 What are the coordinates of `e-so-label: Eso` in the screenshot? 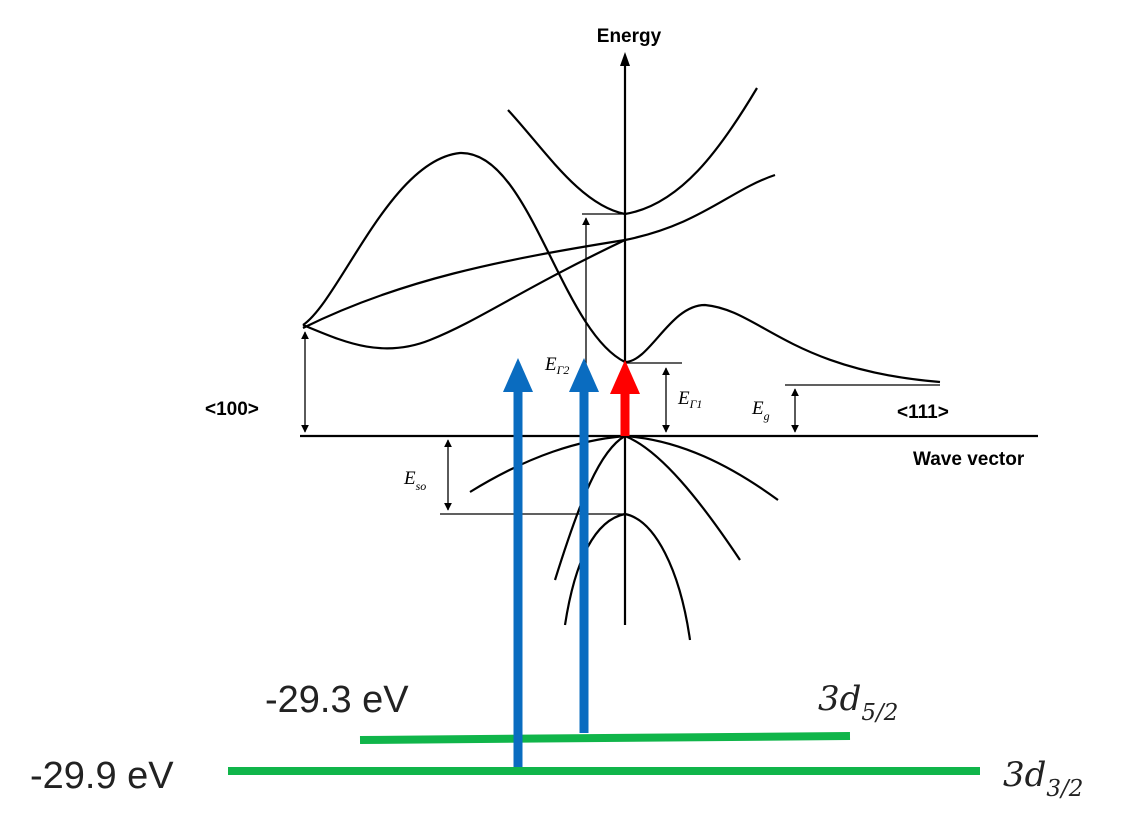 It's located at (414, 480).